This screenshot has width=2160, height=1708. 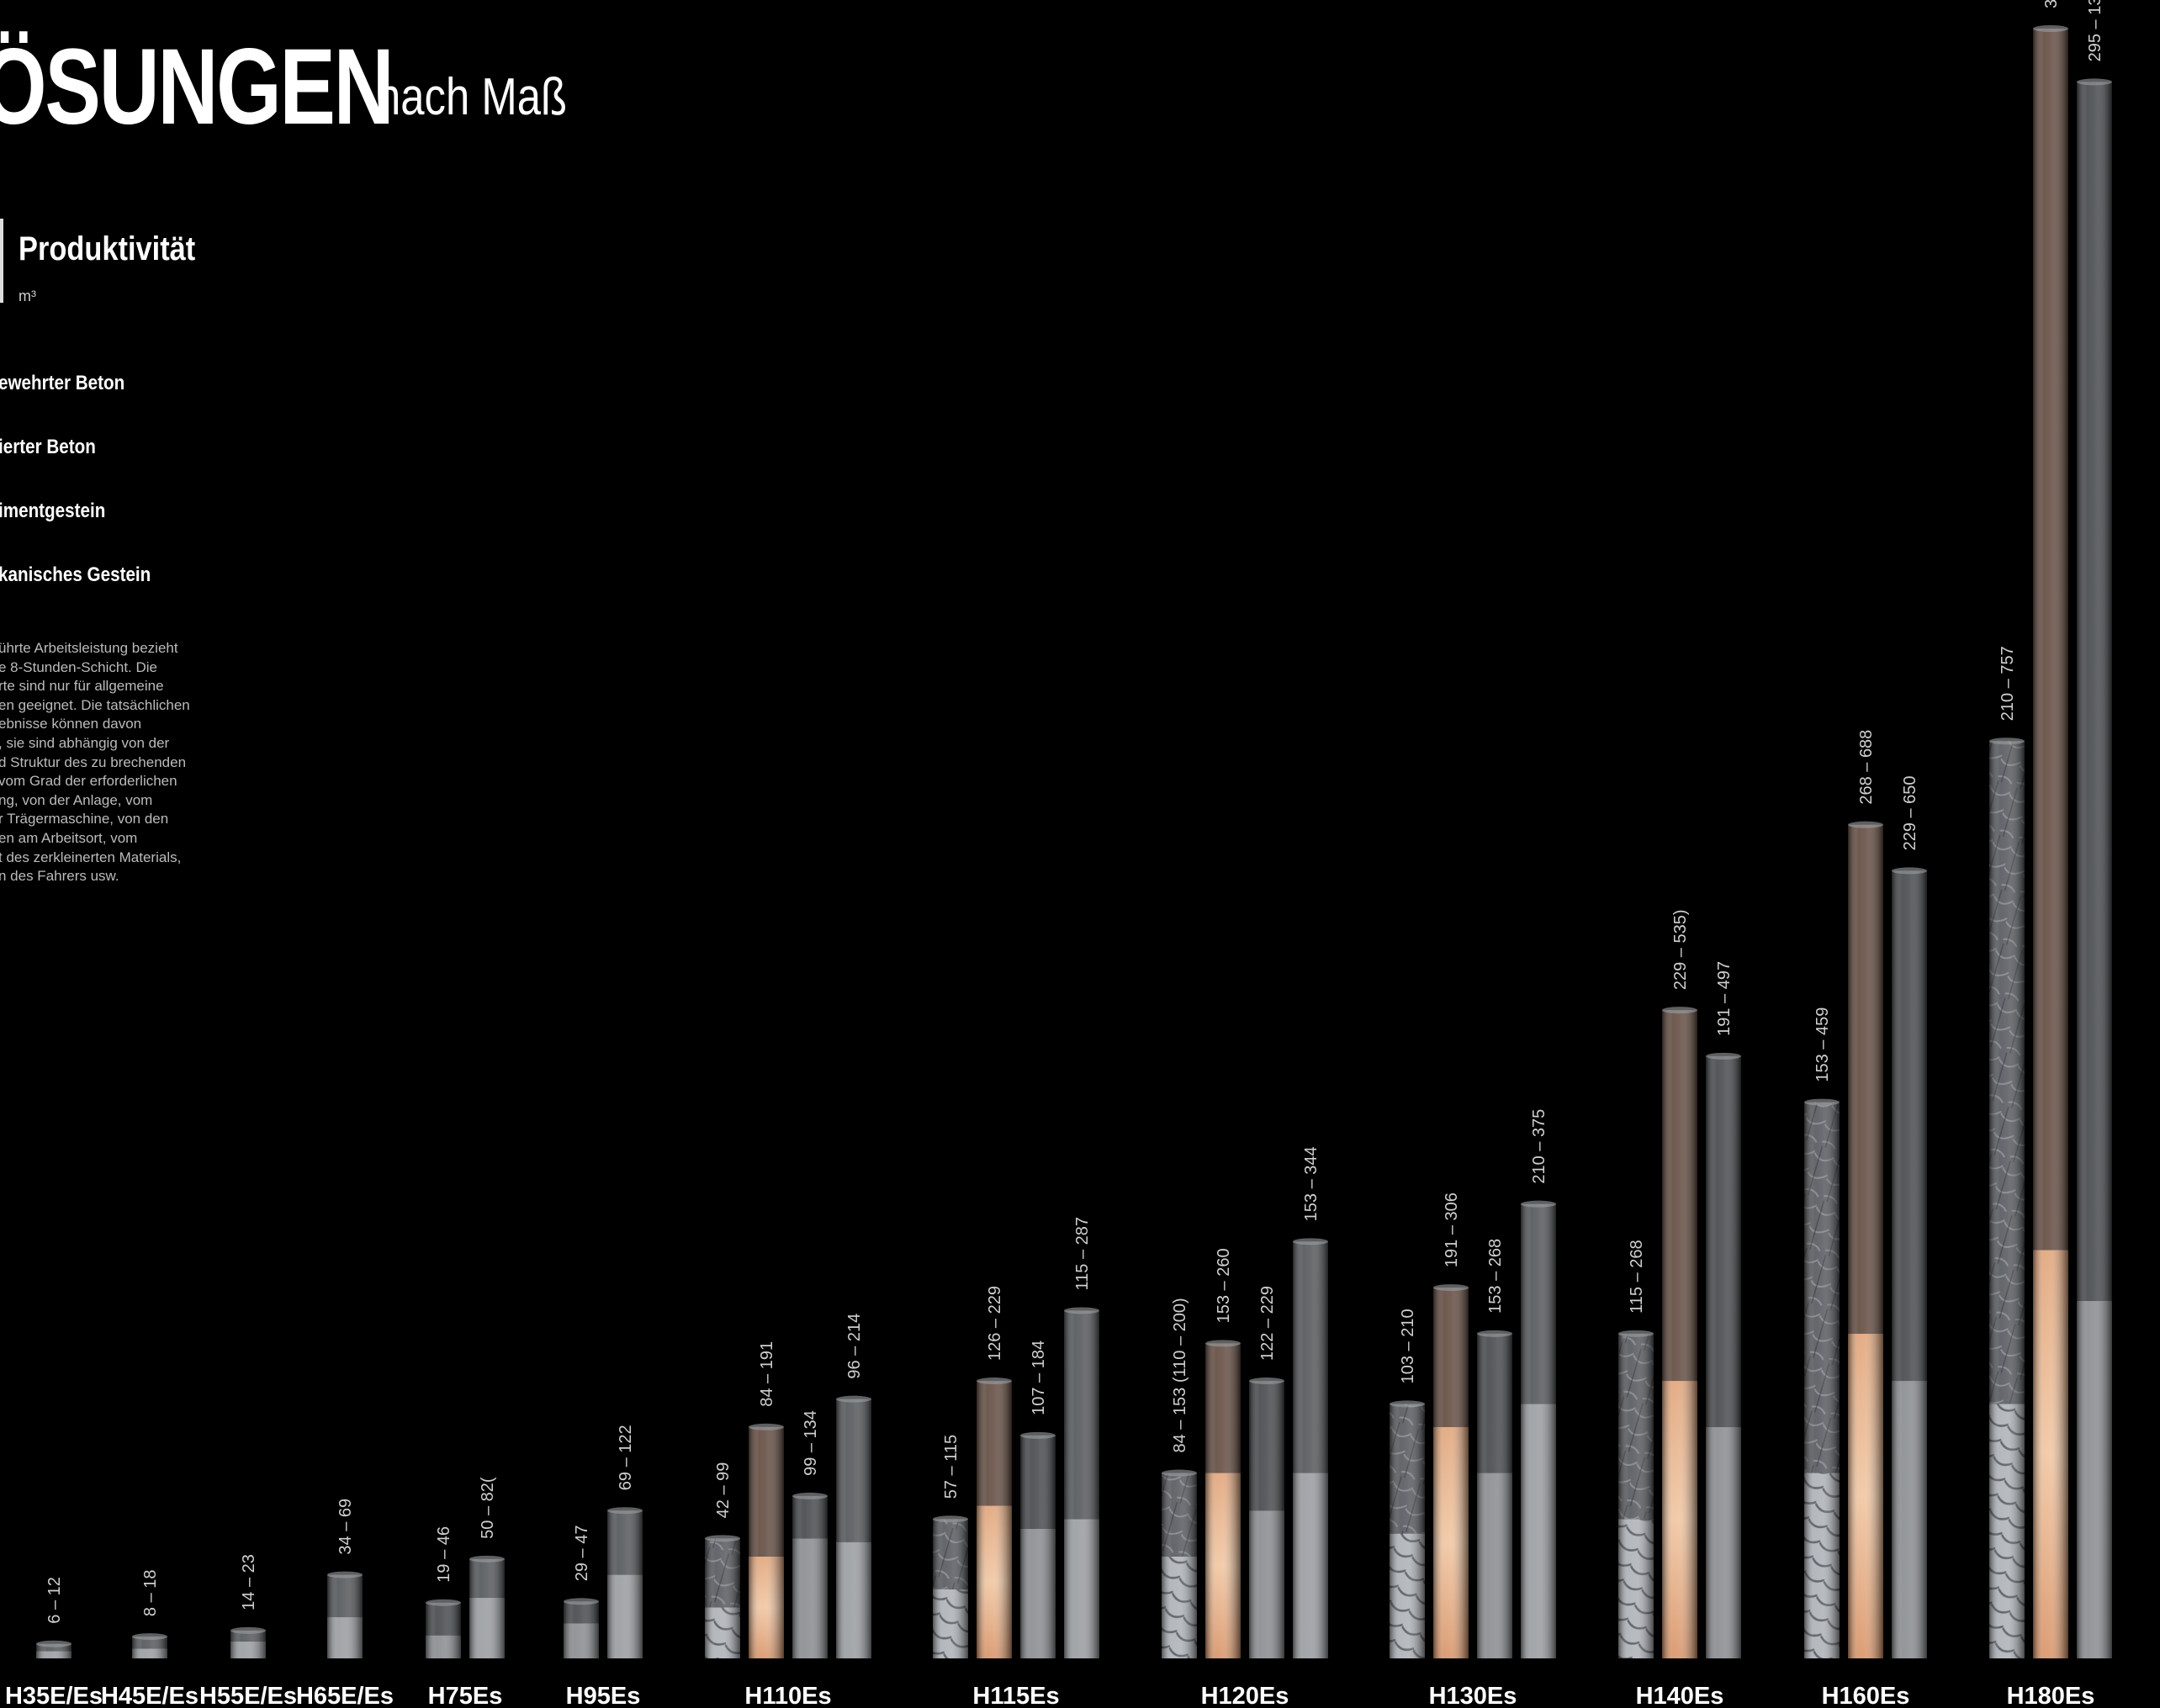 What do you see at coordinates (811, 1443) in the screenshot?
I see `bar-range-label: 99 – 134` at bounding box center [811, 1443].